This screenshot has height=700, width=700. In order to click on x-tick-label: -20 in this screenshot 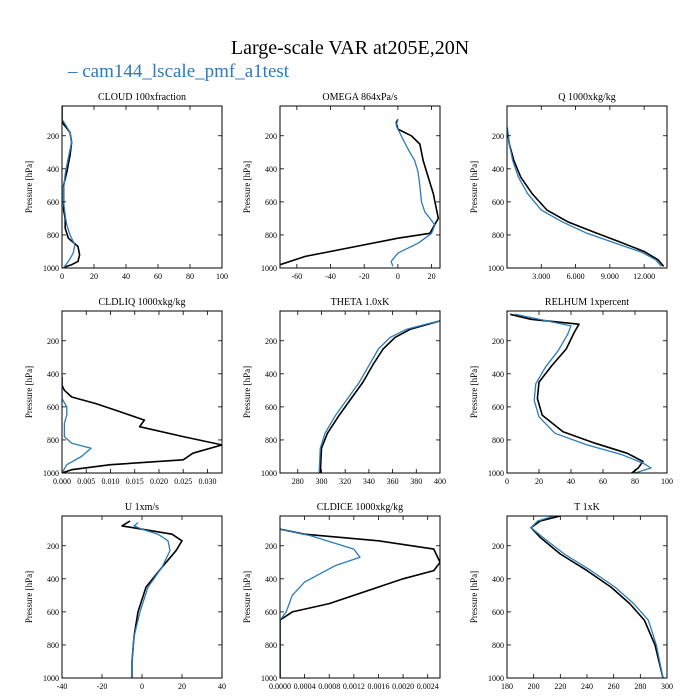, I will do `click(364, 276)`.